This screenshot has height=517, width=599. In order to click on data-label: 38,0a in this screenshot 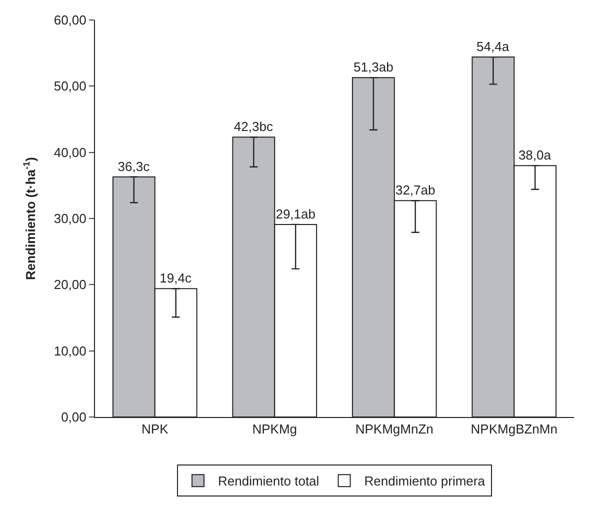, I will do `click(535, 155)`.